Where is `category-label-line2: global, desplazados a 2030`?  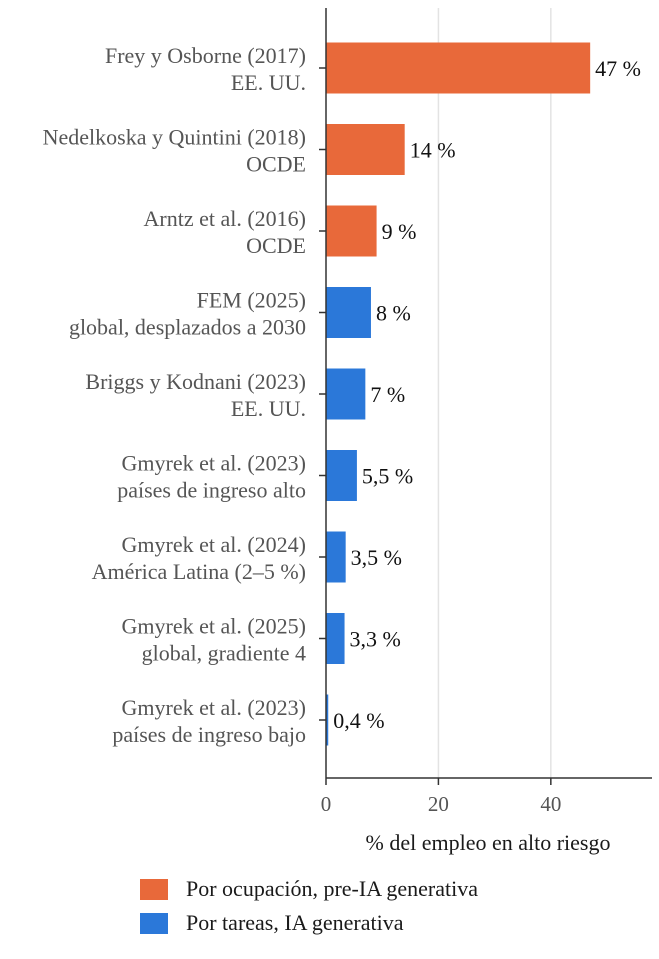
category-label-line2: global, desplazados a 2030 is located at coordinates (187, 327).